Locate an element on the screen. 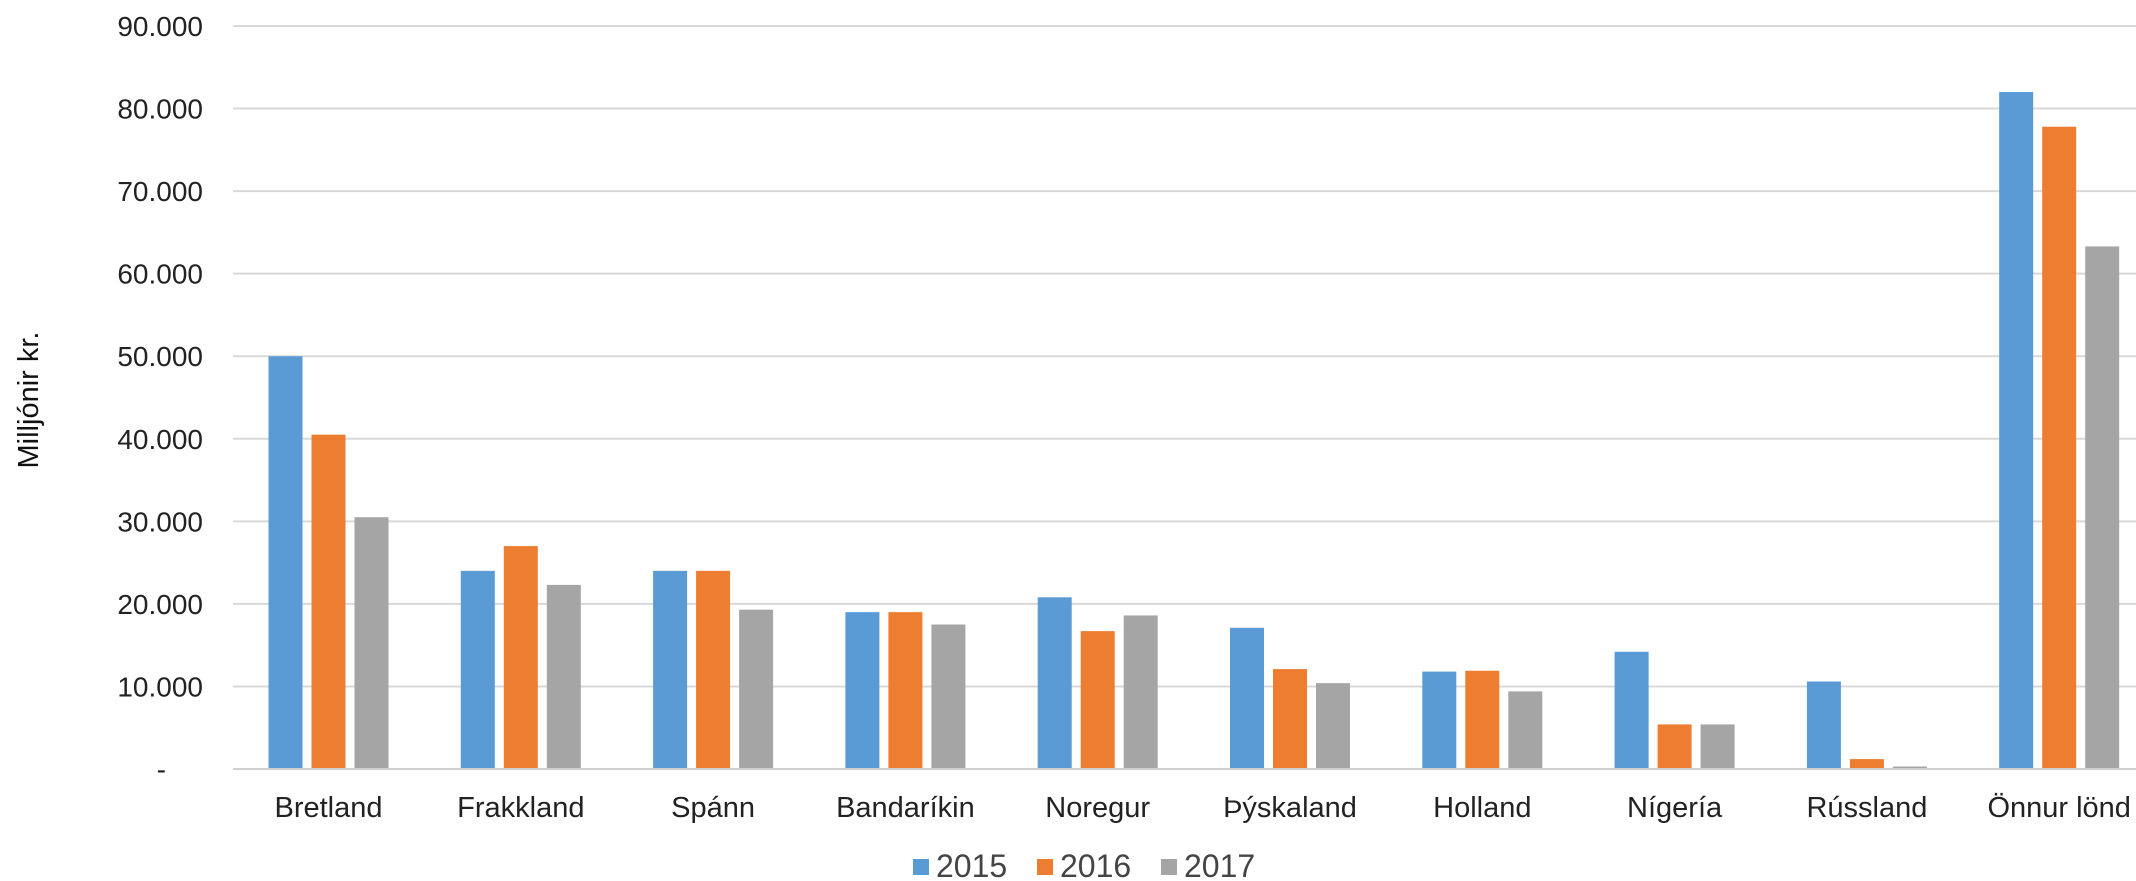  legend: 2015 2016 2017 is located at coordinates (1084, 864).